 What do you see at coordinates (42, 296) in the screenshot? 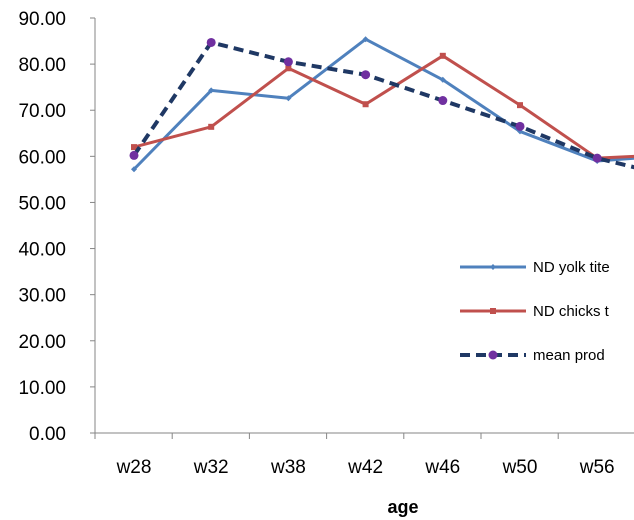
I see `y-tick-label: 30.00` at bounding box center [42, 296].